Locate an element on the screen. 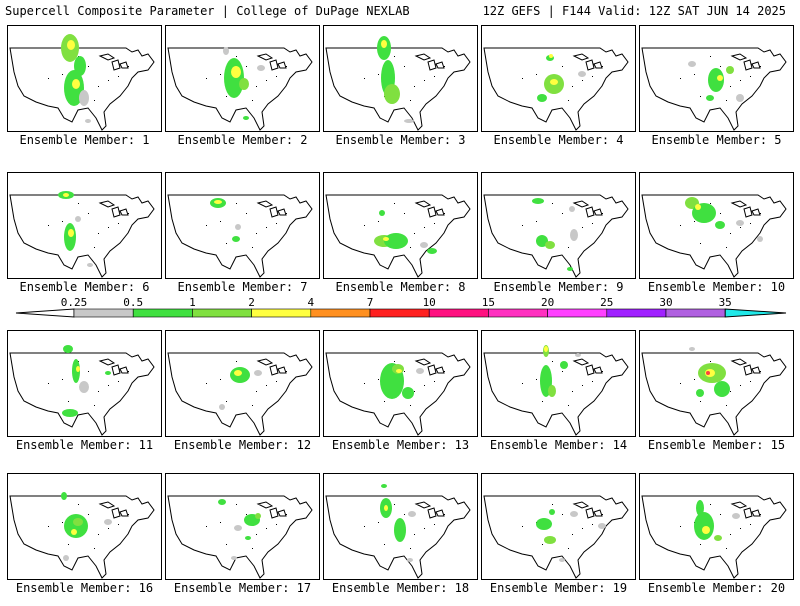 Image resolution: width=800 pixels, height=606 pixels. ensemble-panel: Ensemble Member: 5 is located at coordinates (716, 91).